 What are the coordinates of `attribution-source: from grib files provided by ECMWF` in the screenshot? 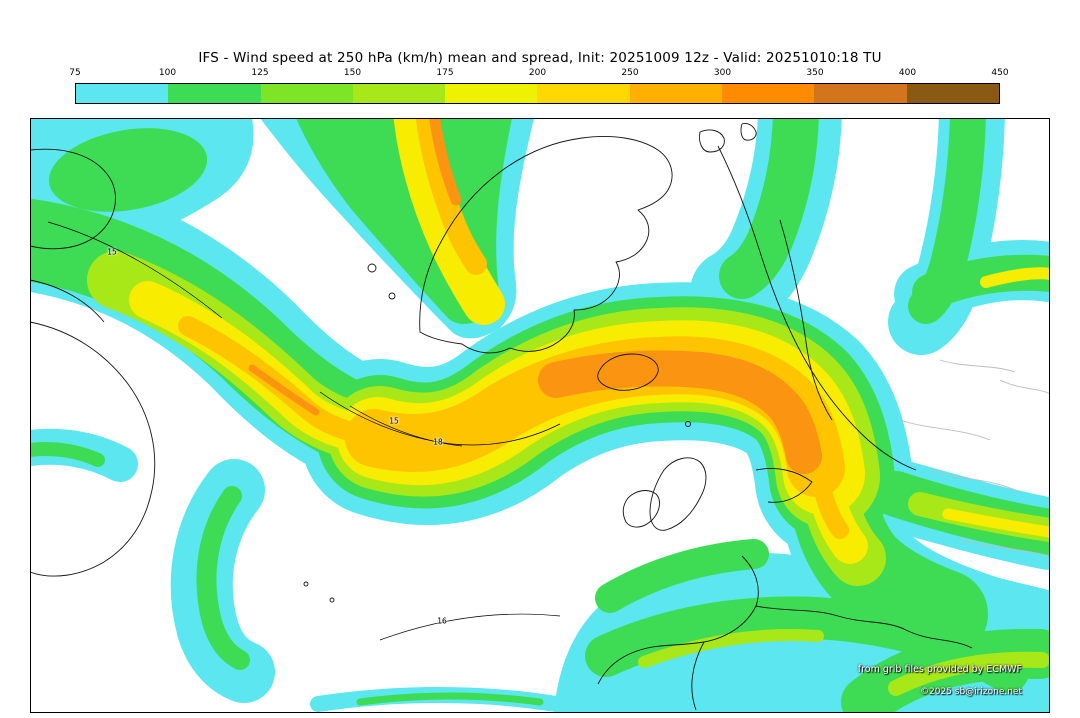 It's located at (939, 669).